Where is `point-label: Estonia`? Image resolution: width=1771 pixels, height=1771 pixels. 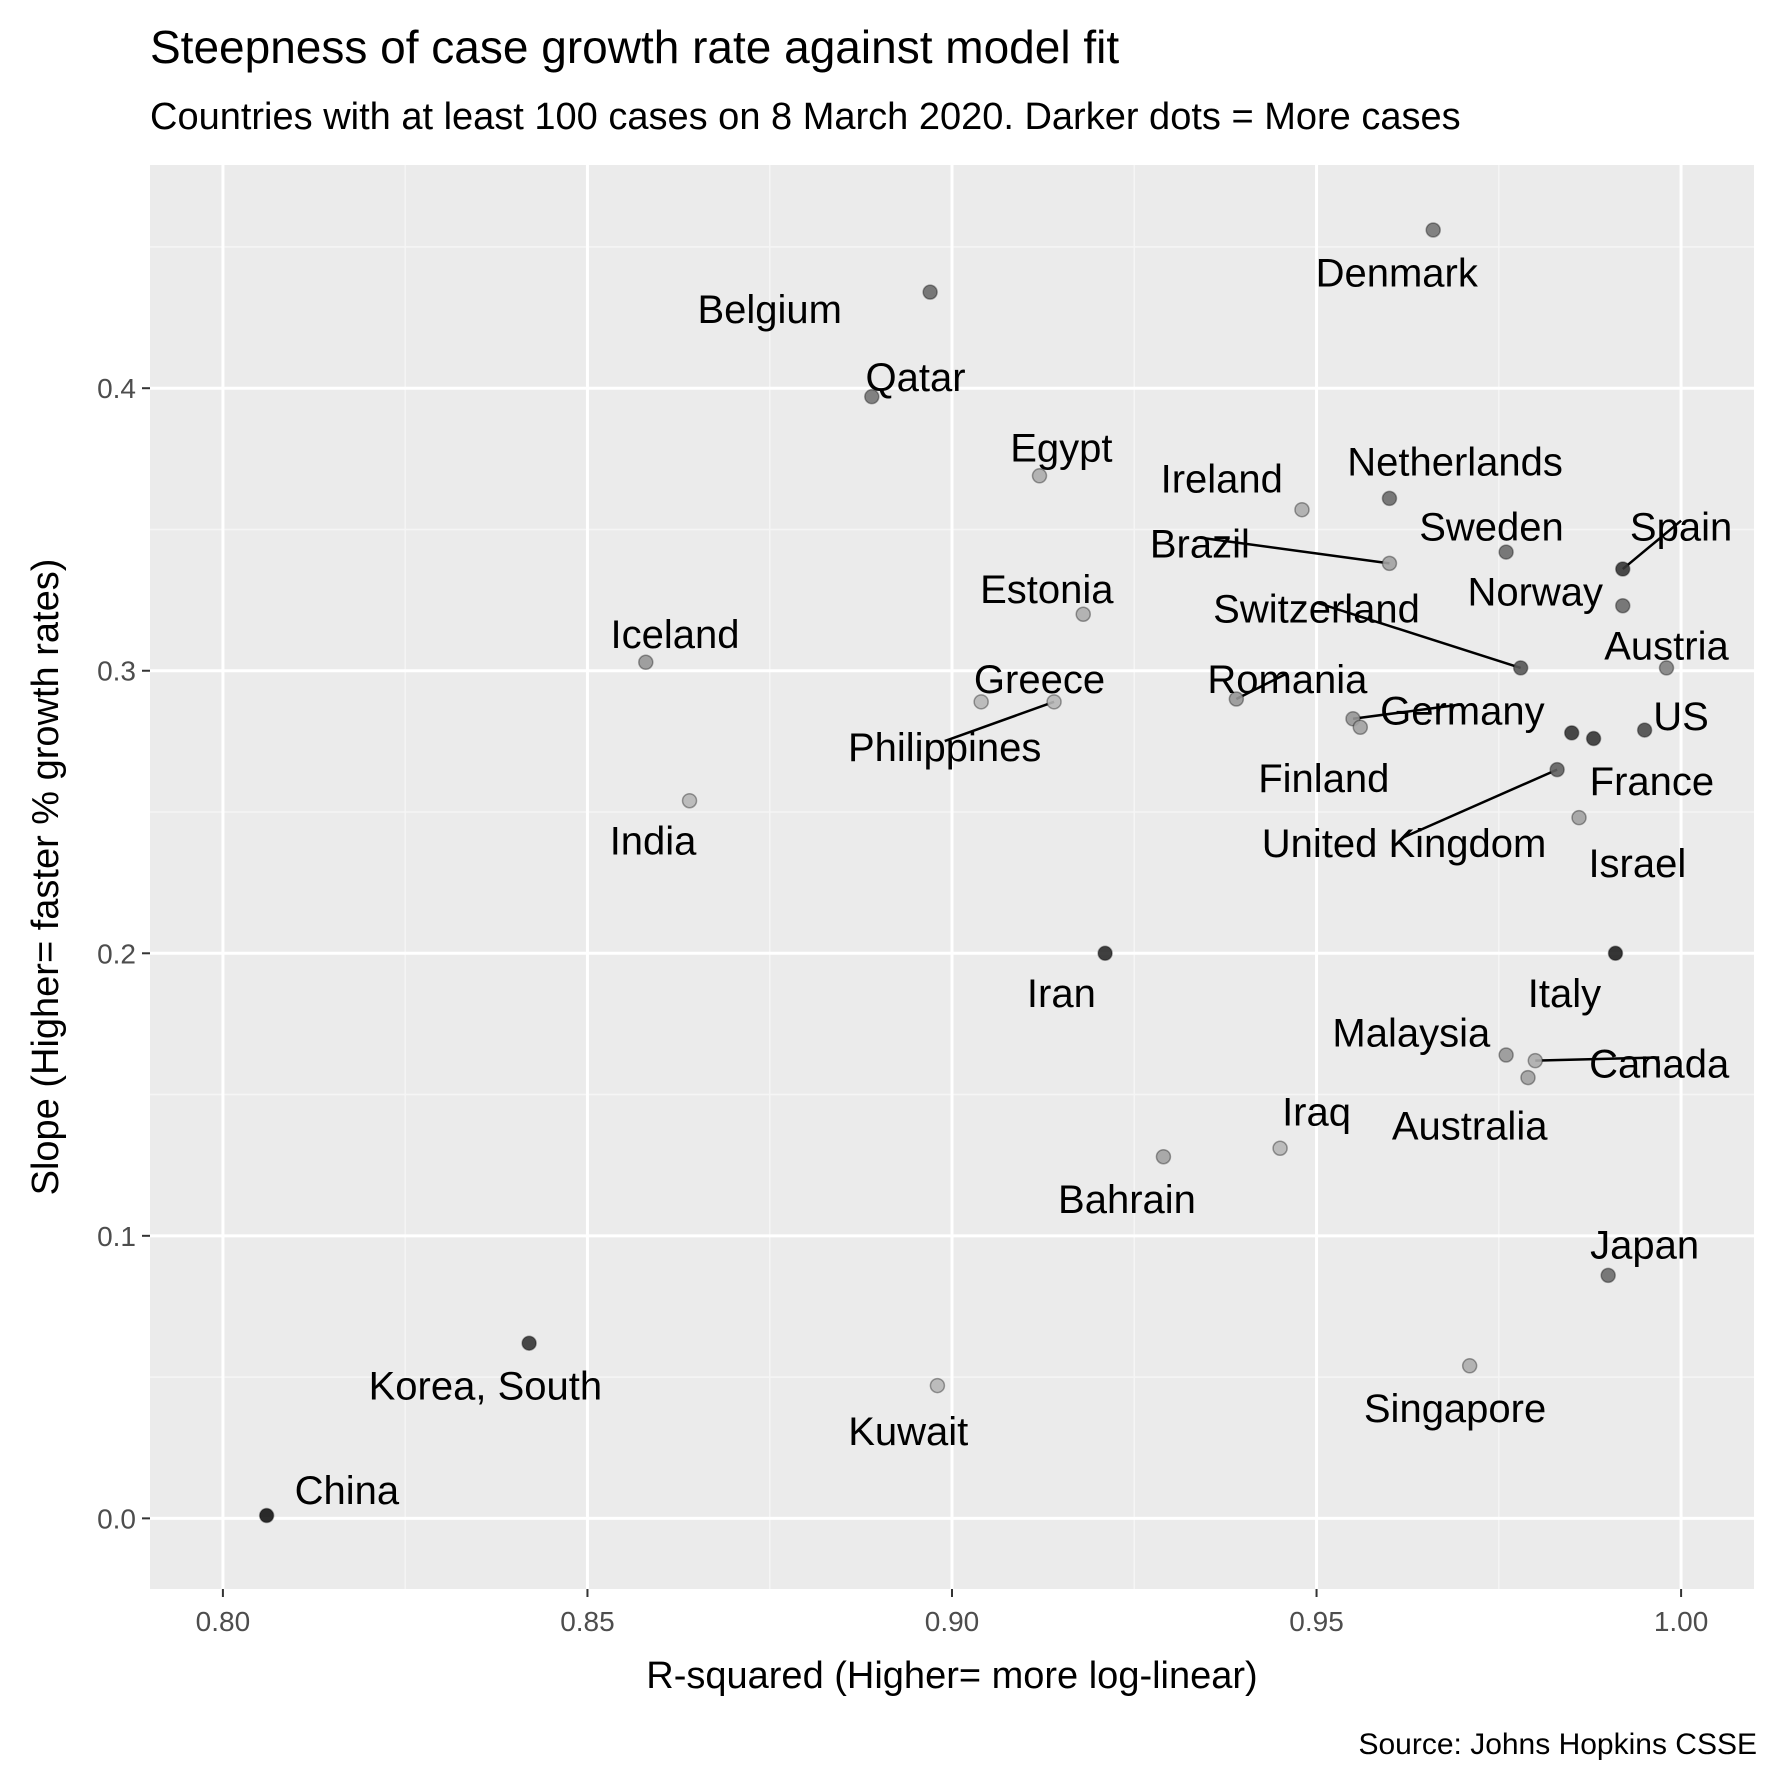 point-label: Estonia is located at coordinates (1047, 590).